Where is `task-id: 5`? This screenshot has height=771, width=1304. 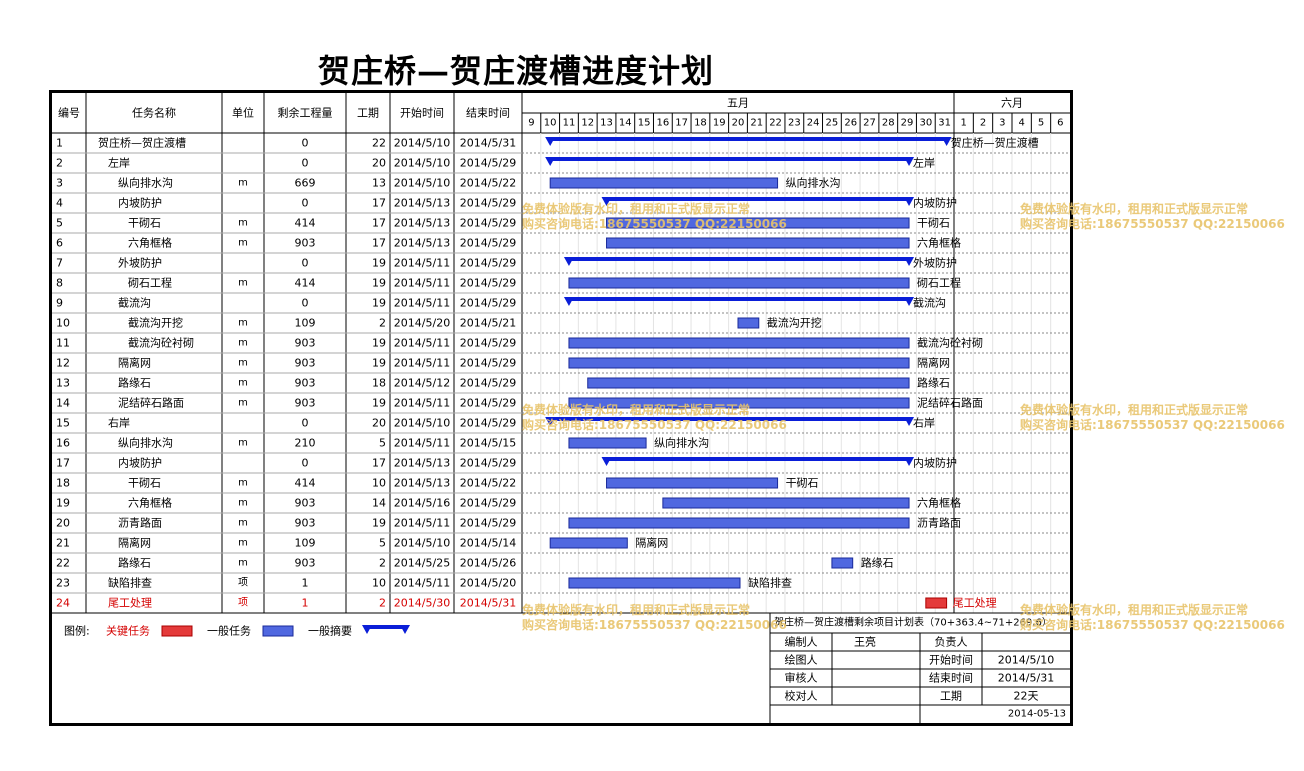 task-id: 5 is located at coordinates (59, 223).